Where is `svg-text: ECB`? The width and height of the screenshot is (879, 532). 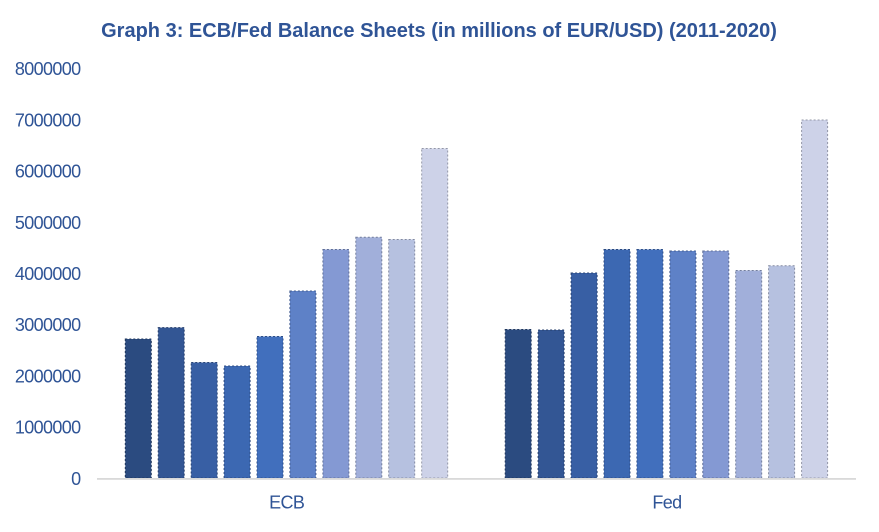
svg-text: ECB is located at coordinates (287, 503).